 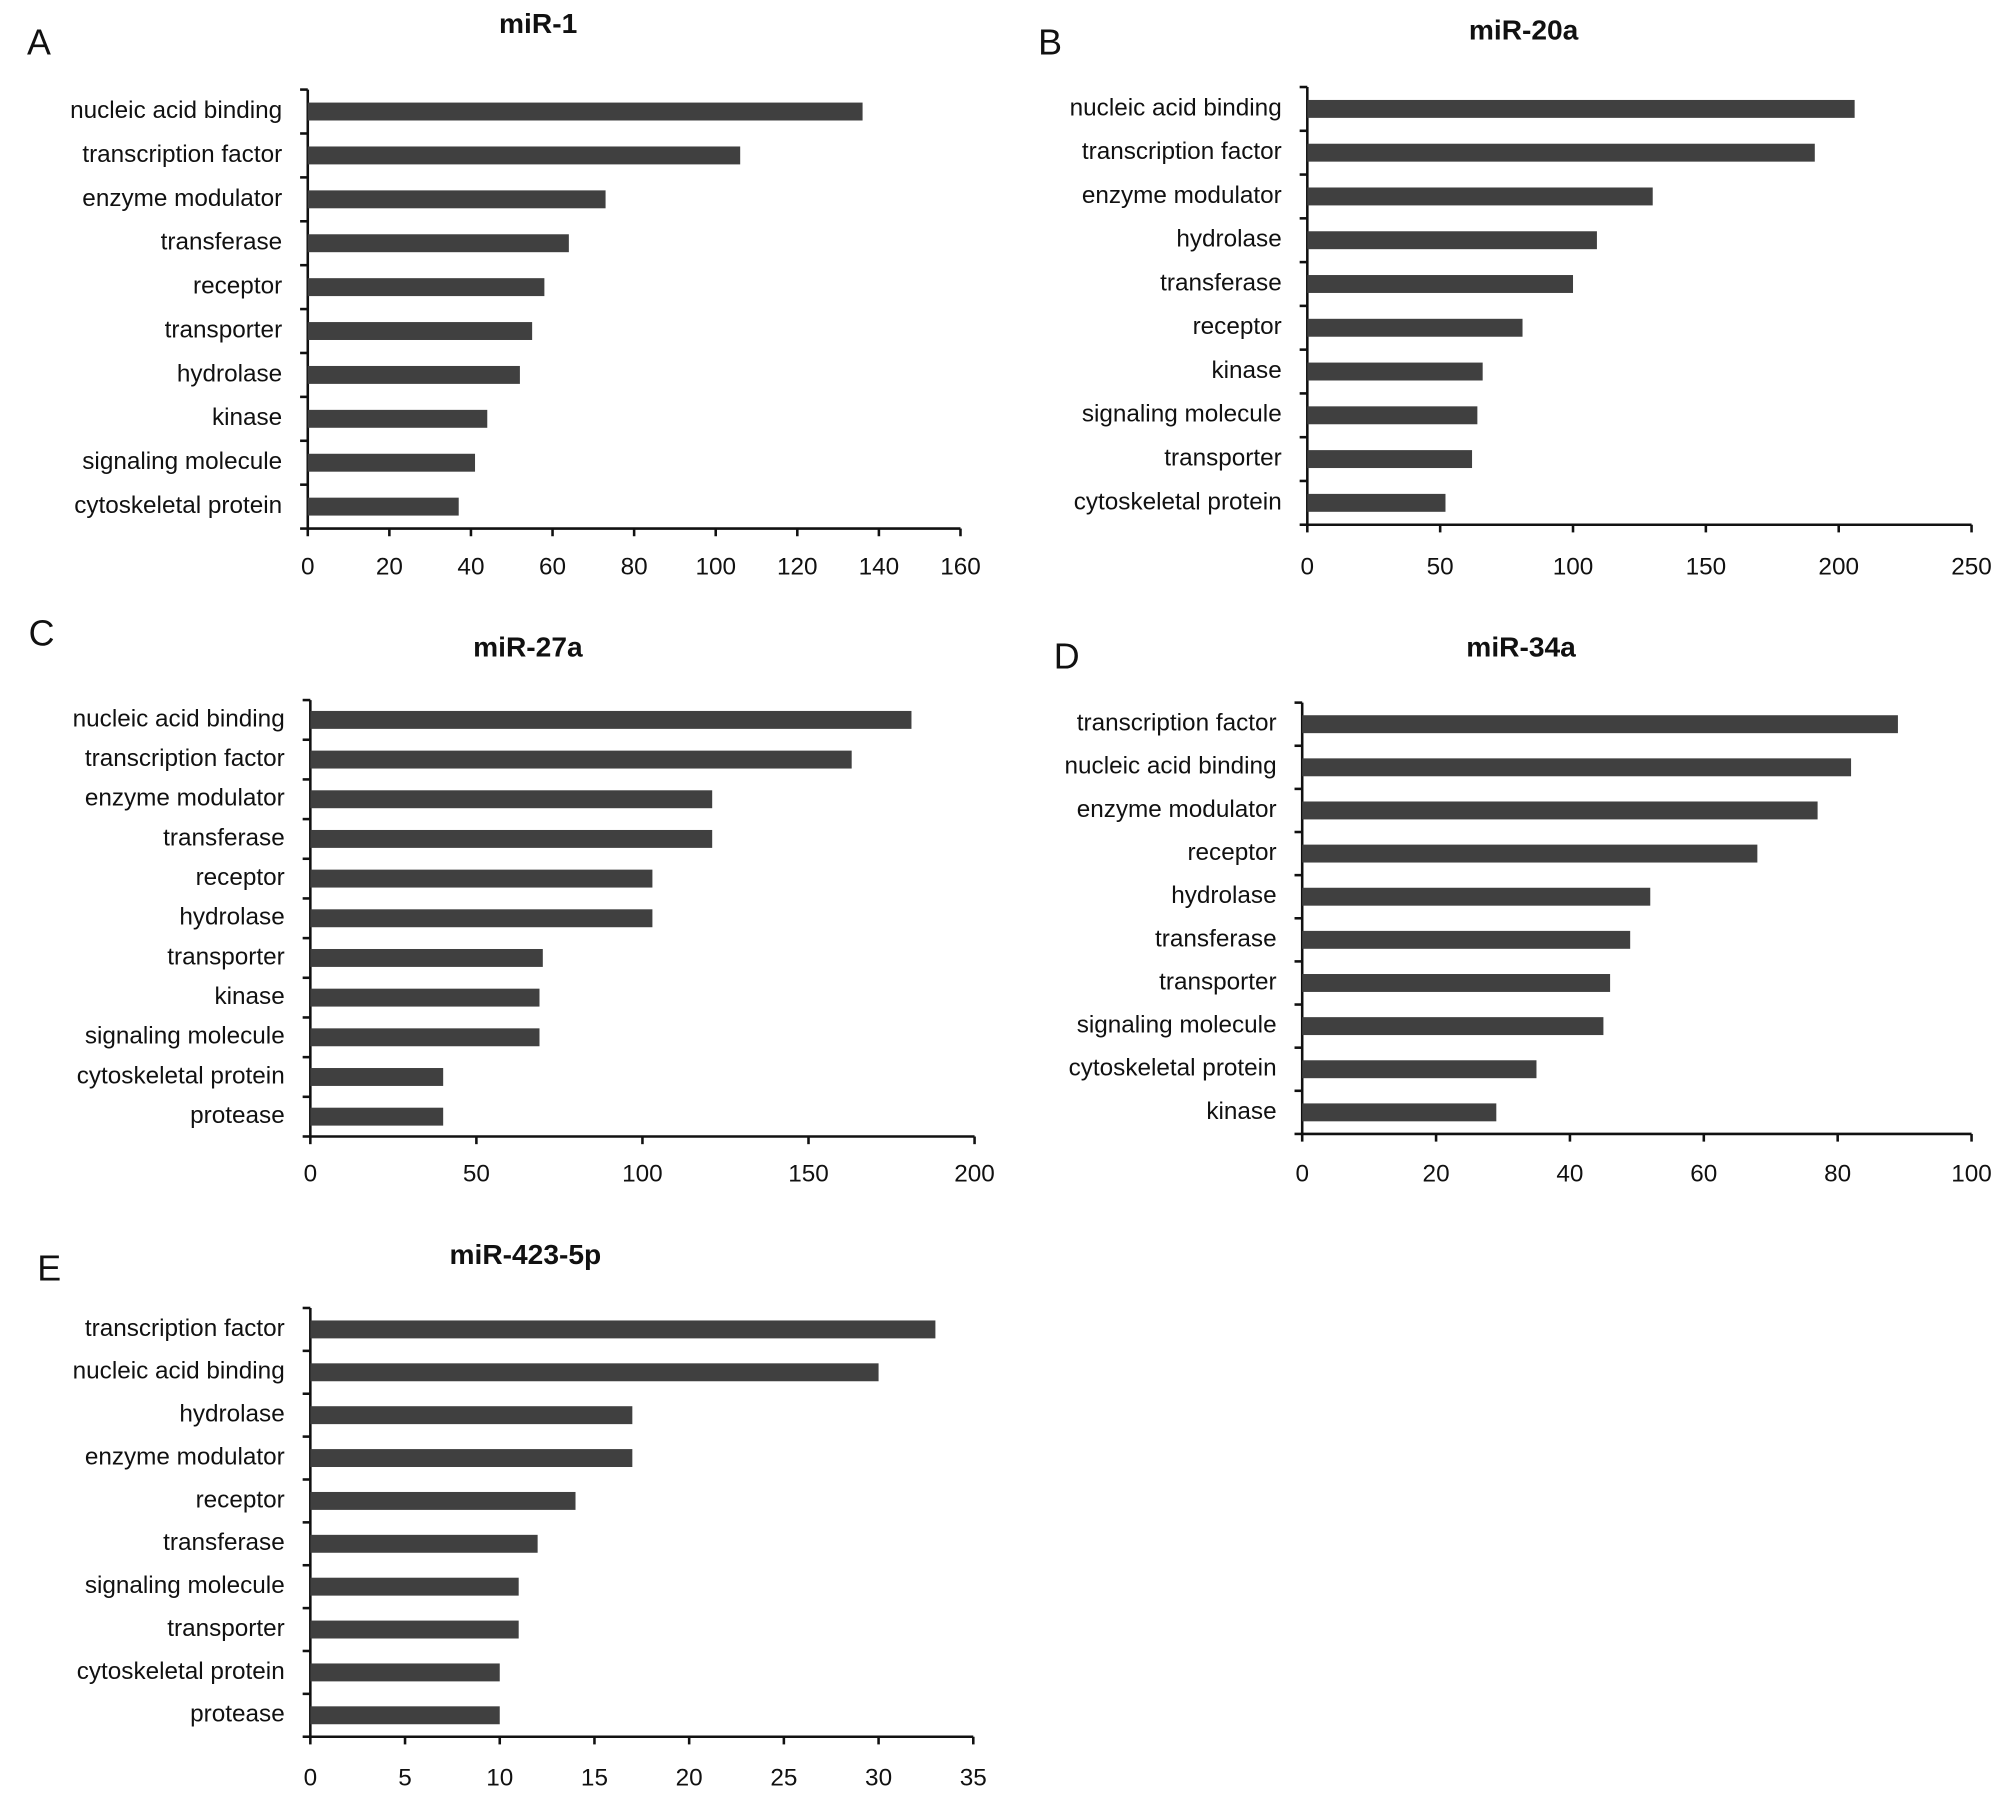 I want to click on x-tick-label: 250, so click(x=1971, y=567).